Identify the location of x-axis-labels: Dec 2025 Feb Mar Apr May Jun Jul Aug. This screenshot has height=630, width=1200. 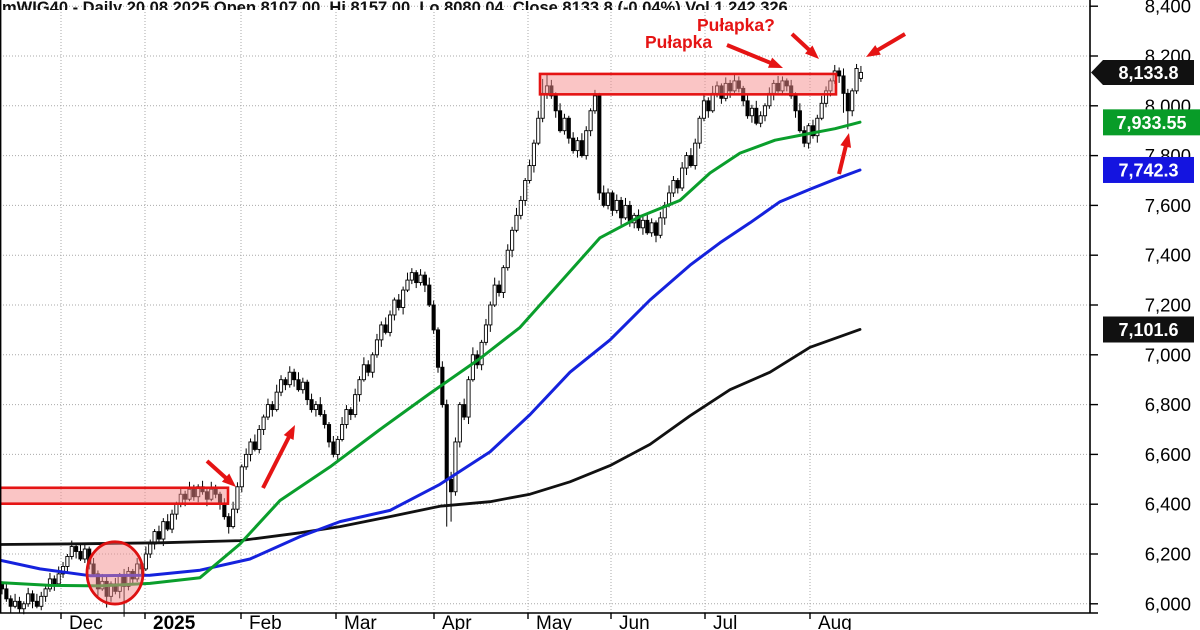
(460, 621).